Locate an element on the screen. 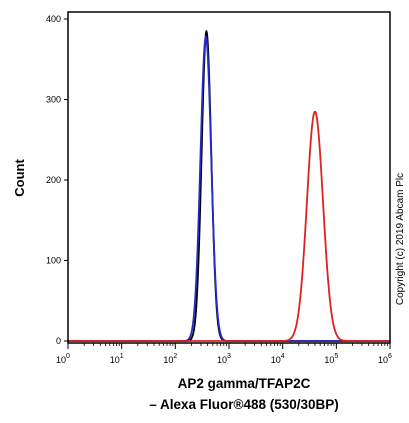 The image size is (409, 423). y-axis-ticks: 0 100 200 300 400 is located at coordinates (57, 180).